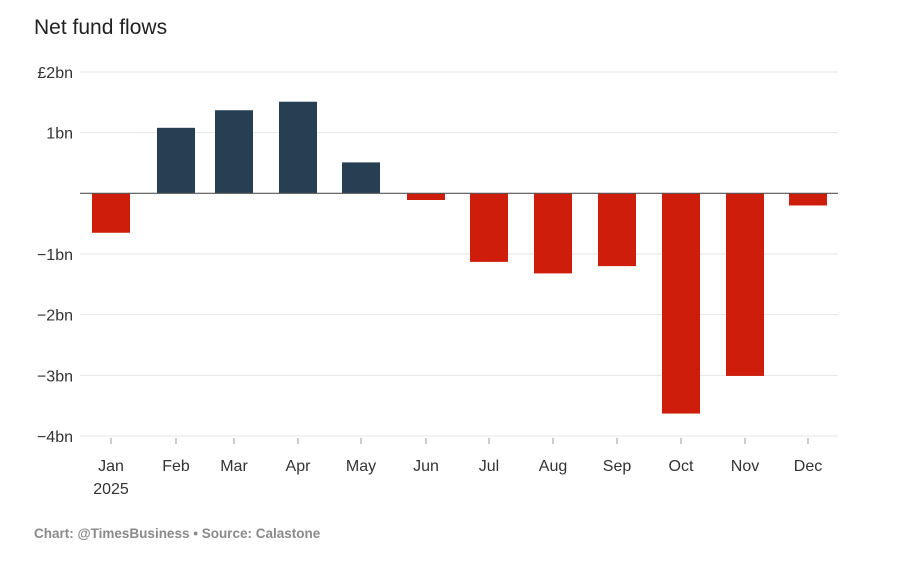 This screenshot has height=568, width=904. What do you see at coordinates (234, 152) in the screenshot?
I see `bar-mar` at bounding box center [234, 152].